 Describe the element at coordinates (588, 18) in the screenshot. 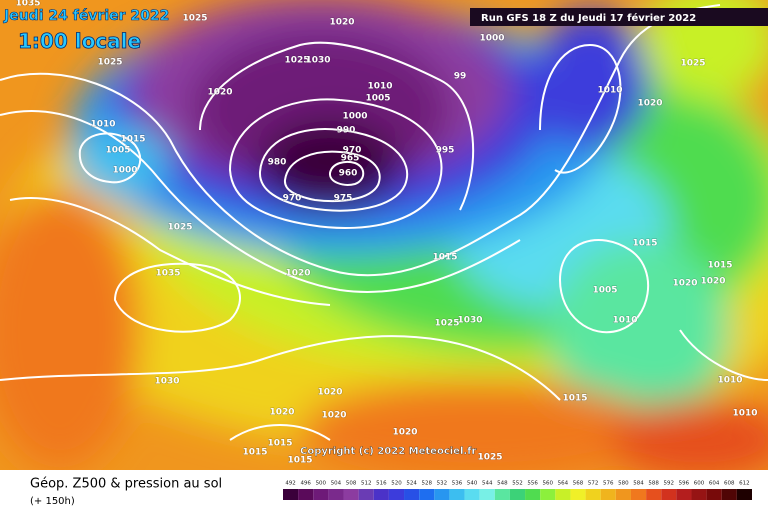

I see `run-info: Run GFS 18 Z du Jeudi 17 février 2022` at that location.